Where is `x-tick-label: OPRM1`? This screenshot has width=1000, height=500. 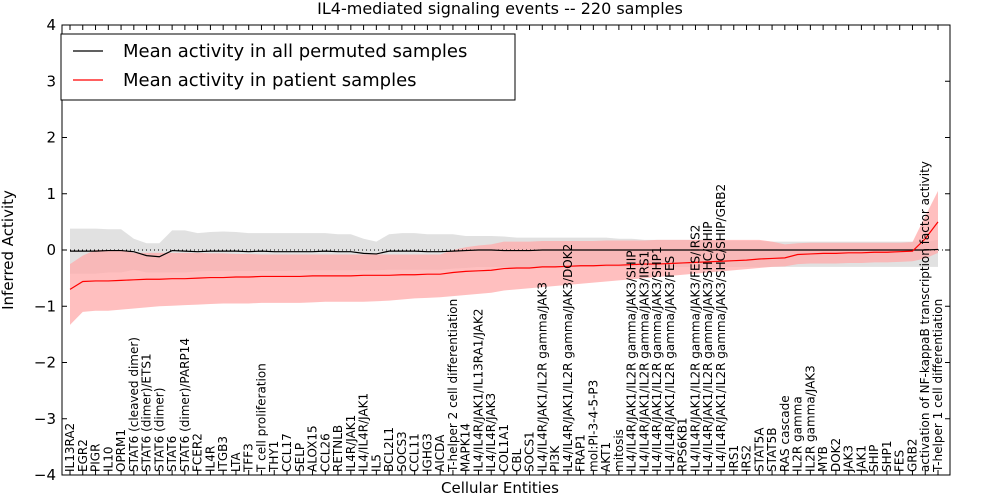
x-tick-label: OPRM1 is located at coordinates (121, 450).